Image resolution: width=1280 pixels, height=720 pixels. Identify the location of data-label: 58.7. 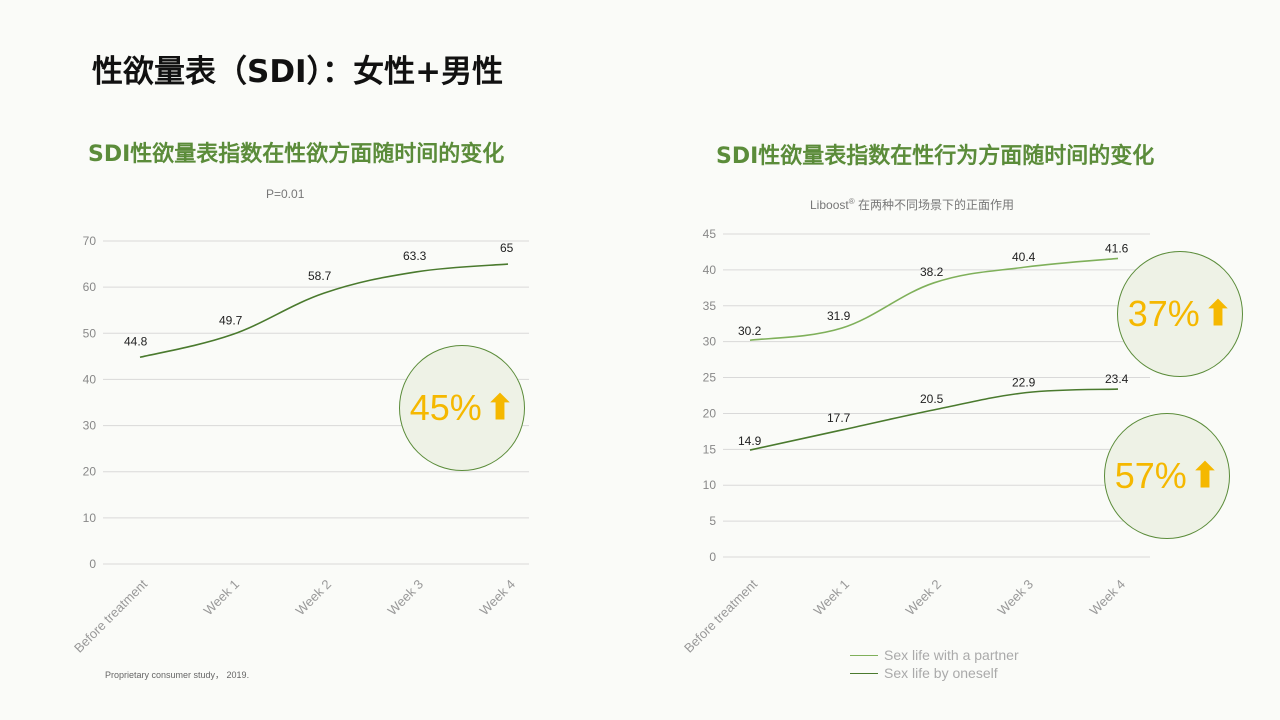
(320, 276).